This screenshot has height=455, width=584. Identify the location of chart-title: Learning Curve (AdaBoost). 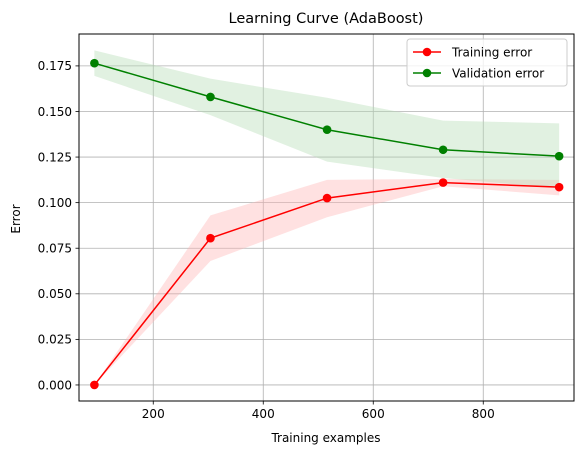
(326, 19).